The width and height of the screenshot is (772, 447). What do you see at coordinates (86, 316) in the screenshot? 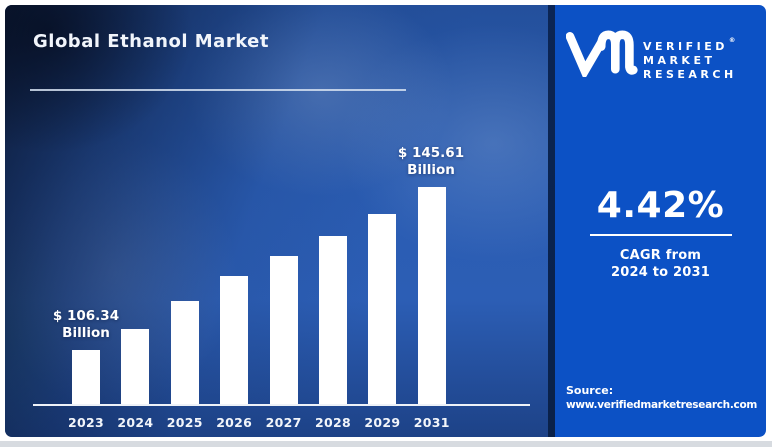
I see `value-label-2023-amount: $ 106.34` at bounding box center [86, 316].